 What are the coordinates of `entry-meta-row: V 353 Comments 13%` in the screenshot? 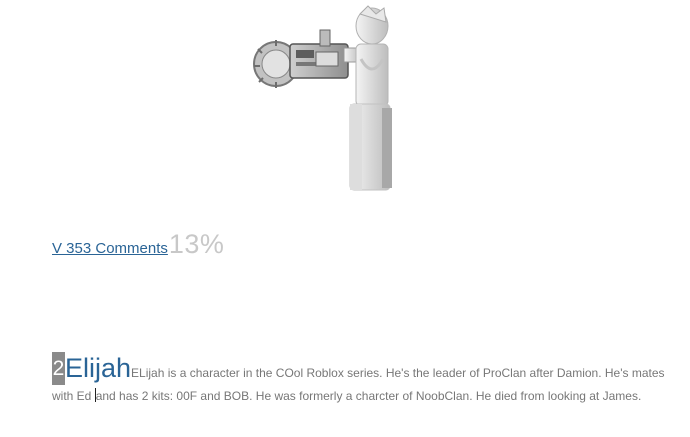 It's located at (138, 246).